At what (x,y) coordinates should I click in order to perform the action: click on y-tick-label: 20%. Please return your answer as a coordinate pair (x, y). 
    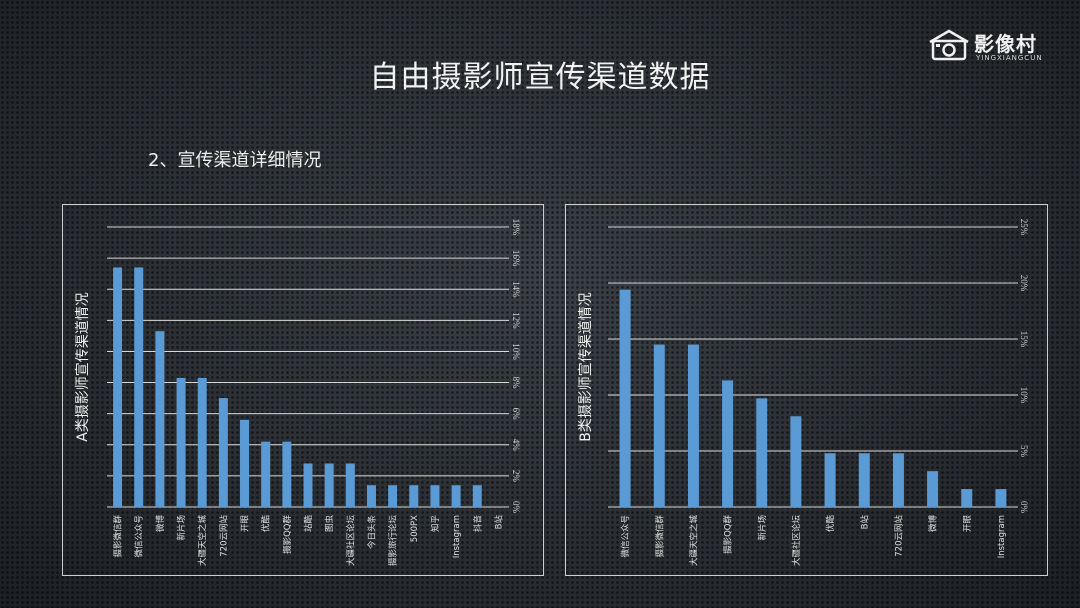
    Looking at the image, I should click on (1024, 283).